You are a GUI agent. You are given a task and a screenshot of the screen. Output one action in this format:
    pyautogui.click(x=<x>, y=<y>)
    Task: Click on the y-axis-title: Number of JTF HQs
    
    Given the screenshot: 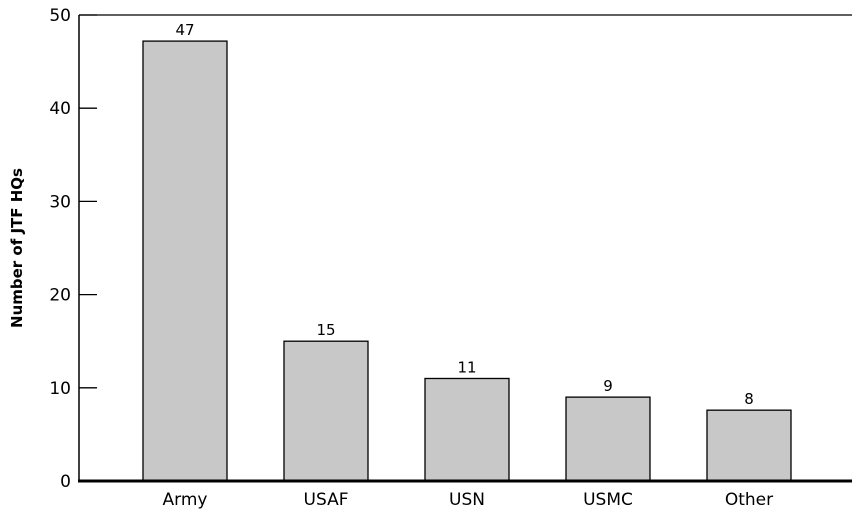 What is the action you would take?
    pyautogui.click(x=17, y=248)
    